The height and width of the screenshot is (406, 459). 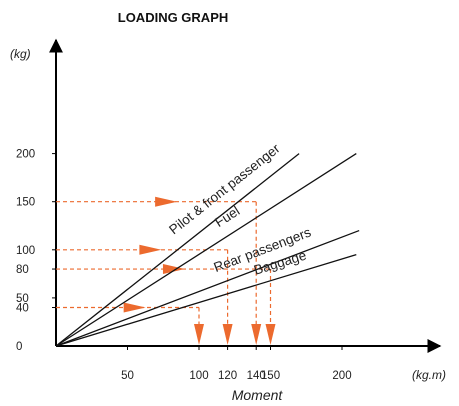 I want to click on x-tick-label: 100, so click(x=198, y=376).